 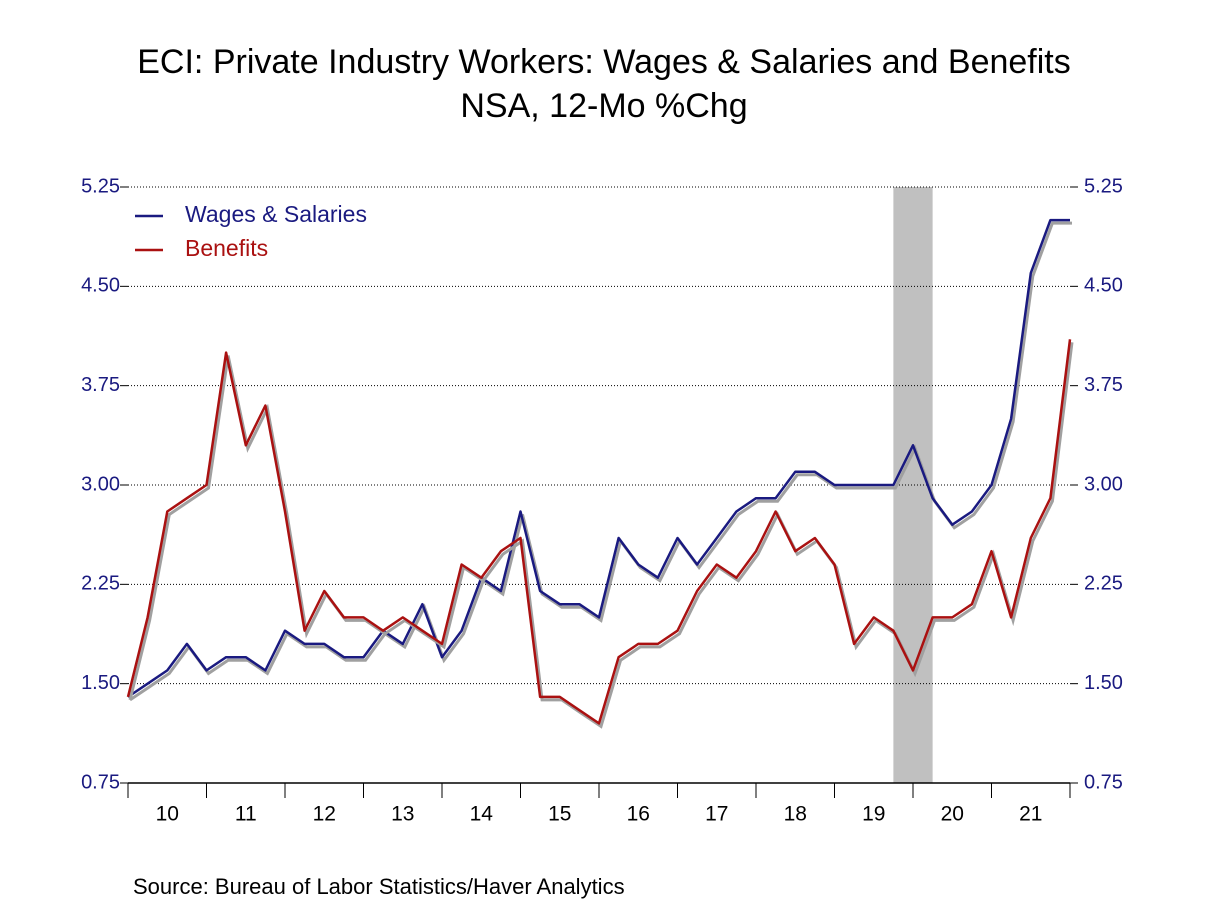 I want to click on x-tick-label: 21, so click(x=1030, y=814).